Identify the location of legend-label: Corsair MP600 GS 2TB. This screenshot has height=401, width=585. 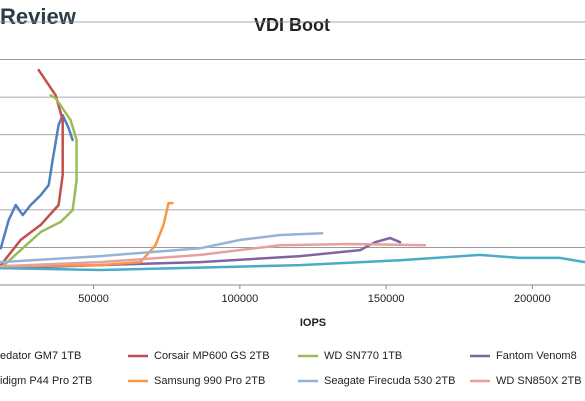
(212, 356).